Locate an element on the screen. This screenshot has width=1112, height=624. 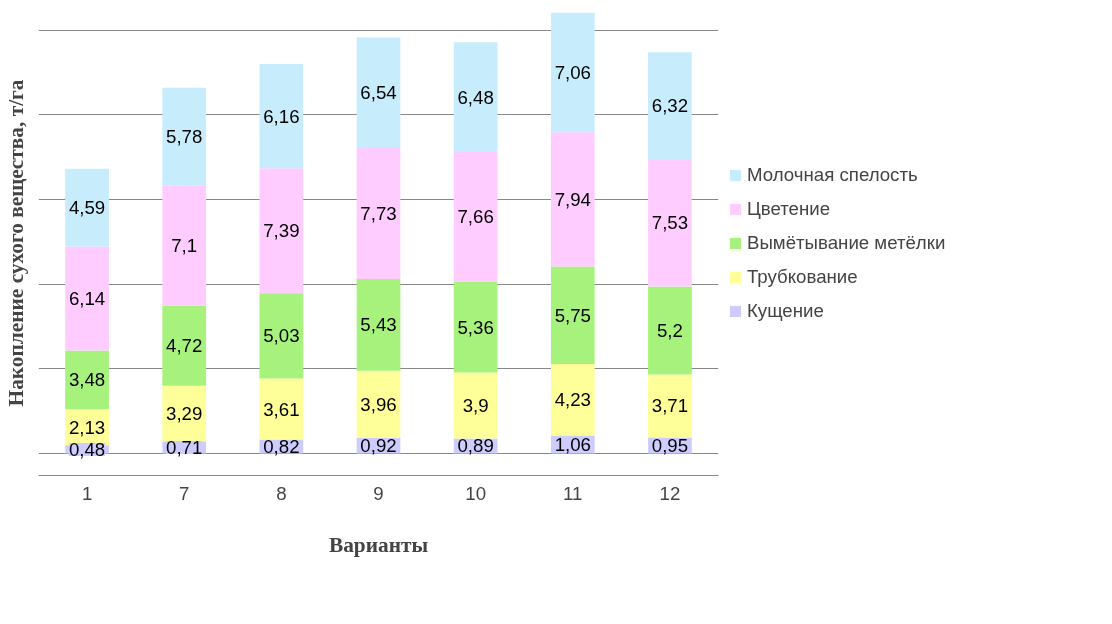
data-label: 4,59 is located at coordinates (87, 208).